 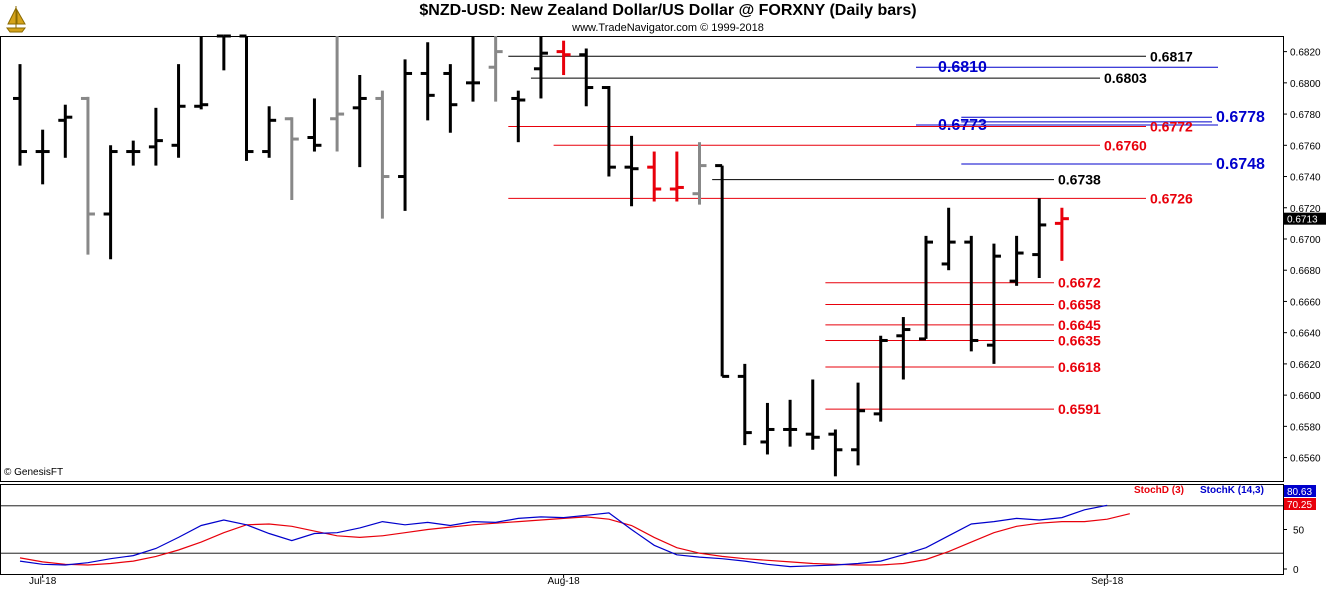 I want to click on last-price-box, so click(x=1305, y=218).